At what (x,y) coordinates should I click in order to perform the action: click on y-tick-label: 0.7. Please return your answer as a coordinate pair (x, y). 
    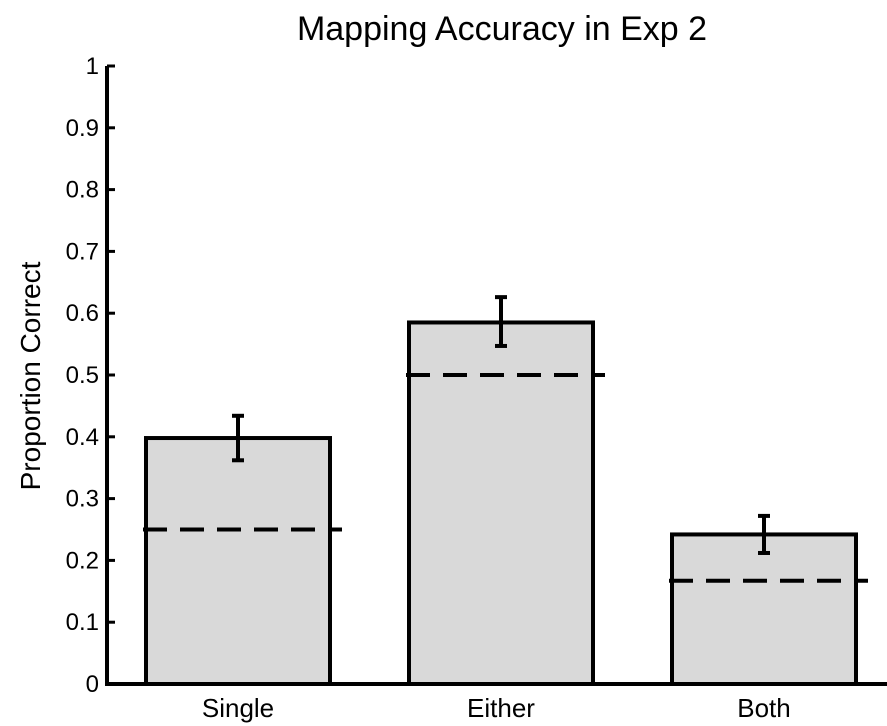
    Looking at the image, I should click on (82, 251).